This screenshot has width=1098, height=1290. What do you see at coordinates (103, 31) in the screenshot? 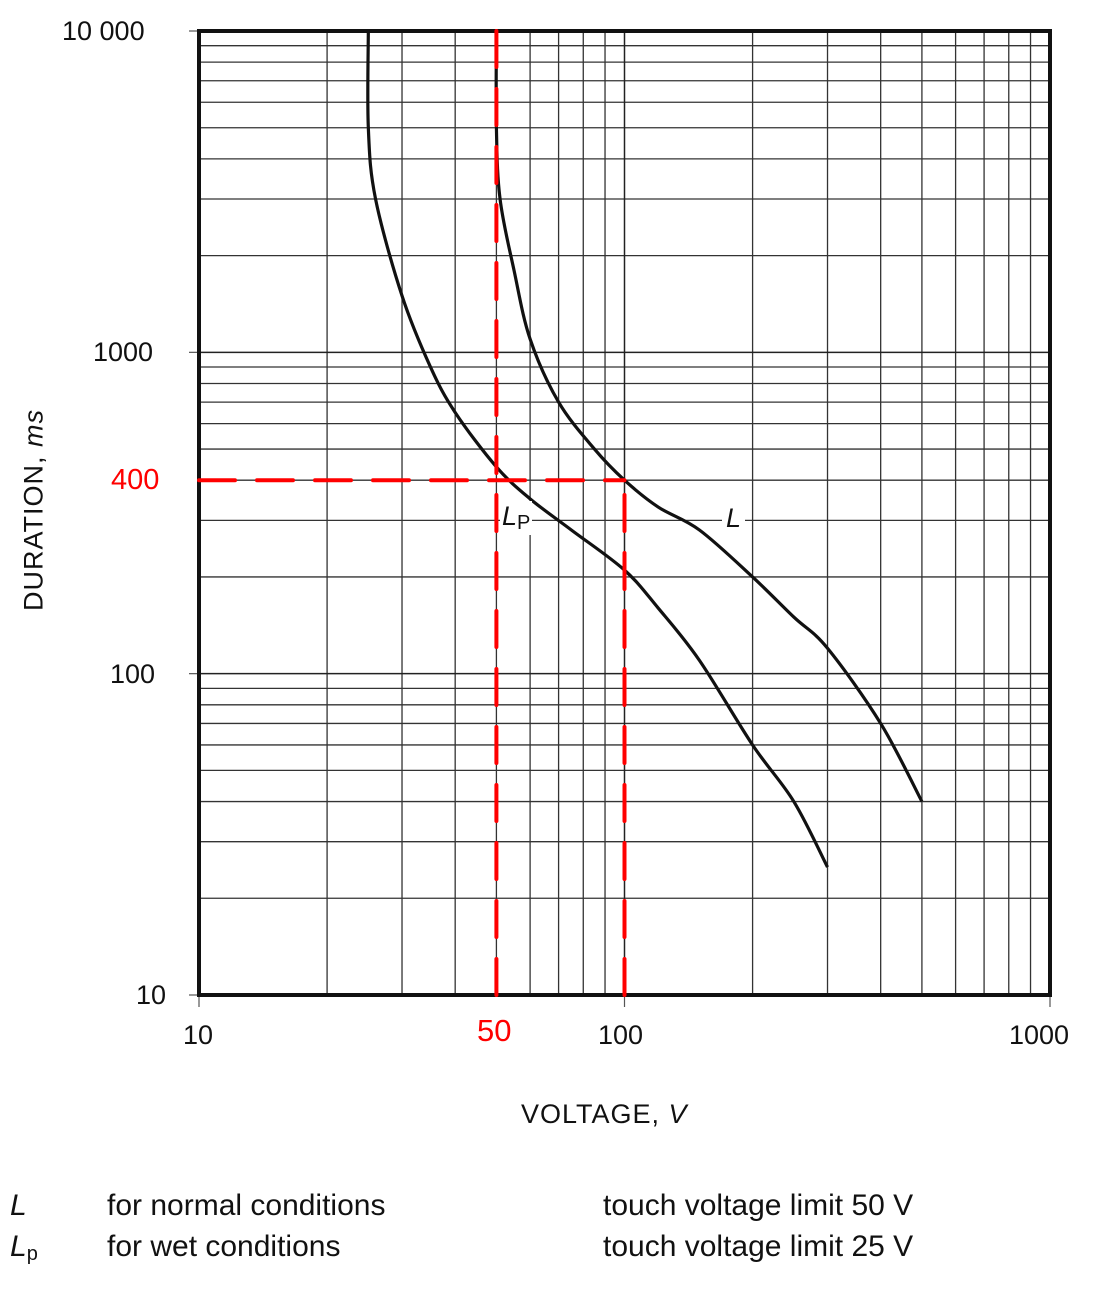
I see `y-tick-10000: 10 000` at bounding box center [103, 31].